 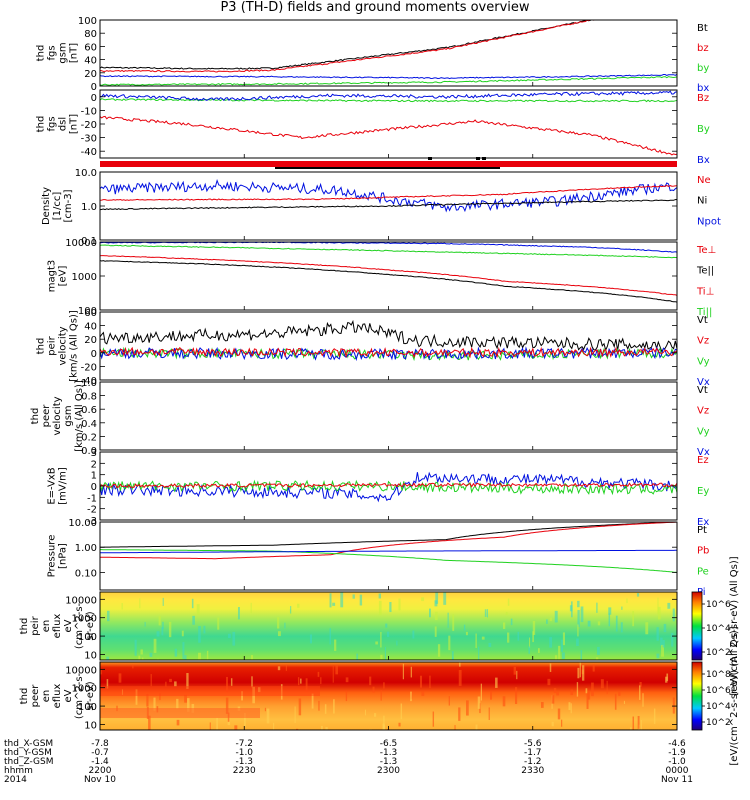 I want to click on ylabel-line: [km/s (All Qs)], so click(x=79, y=416).